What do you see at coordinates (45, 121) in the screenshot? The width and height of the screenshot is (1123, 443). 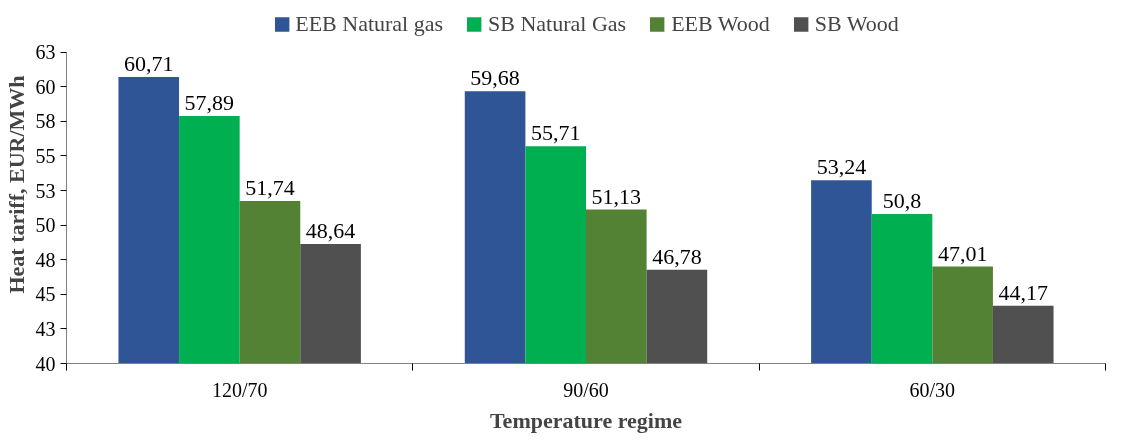 I see `y-tick-label: 58` at bounding box center [45, 121].